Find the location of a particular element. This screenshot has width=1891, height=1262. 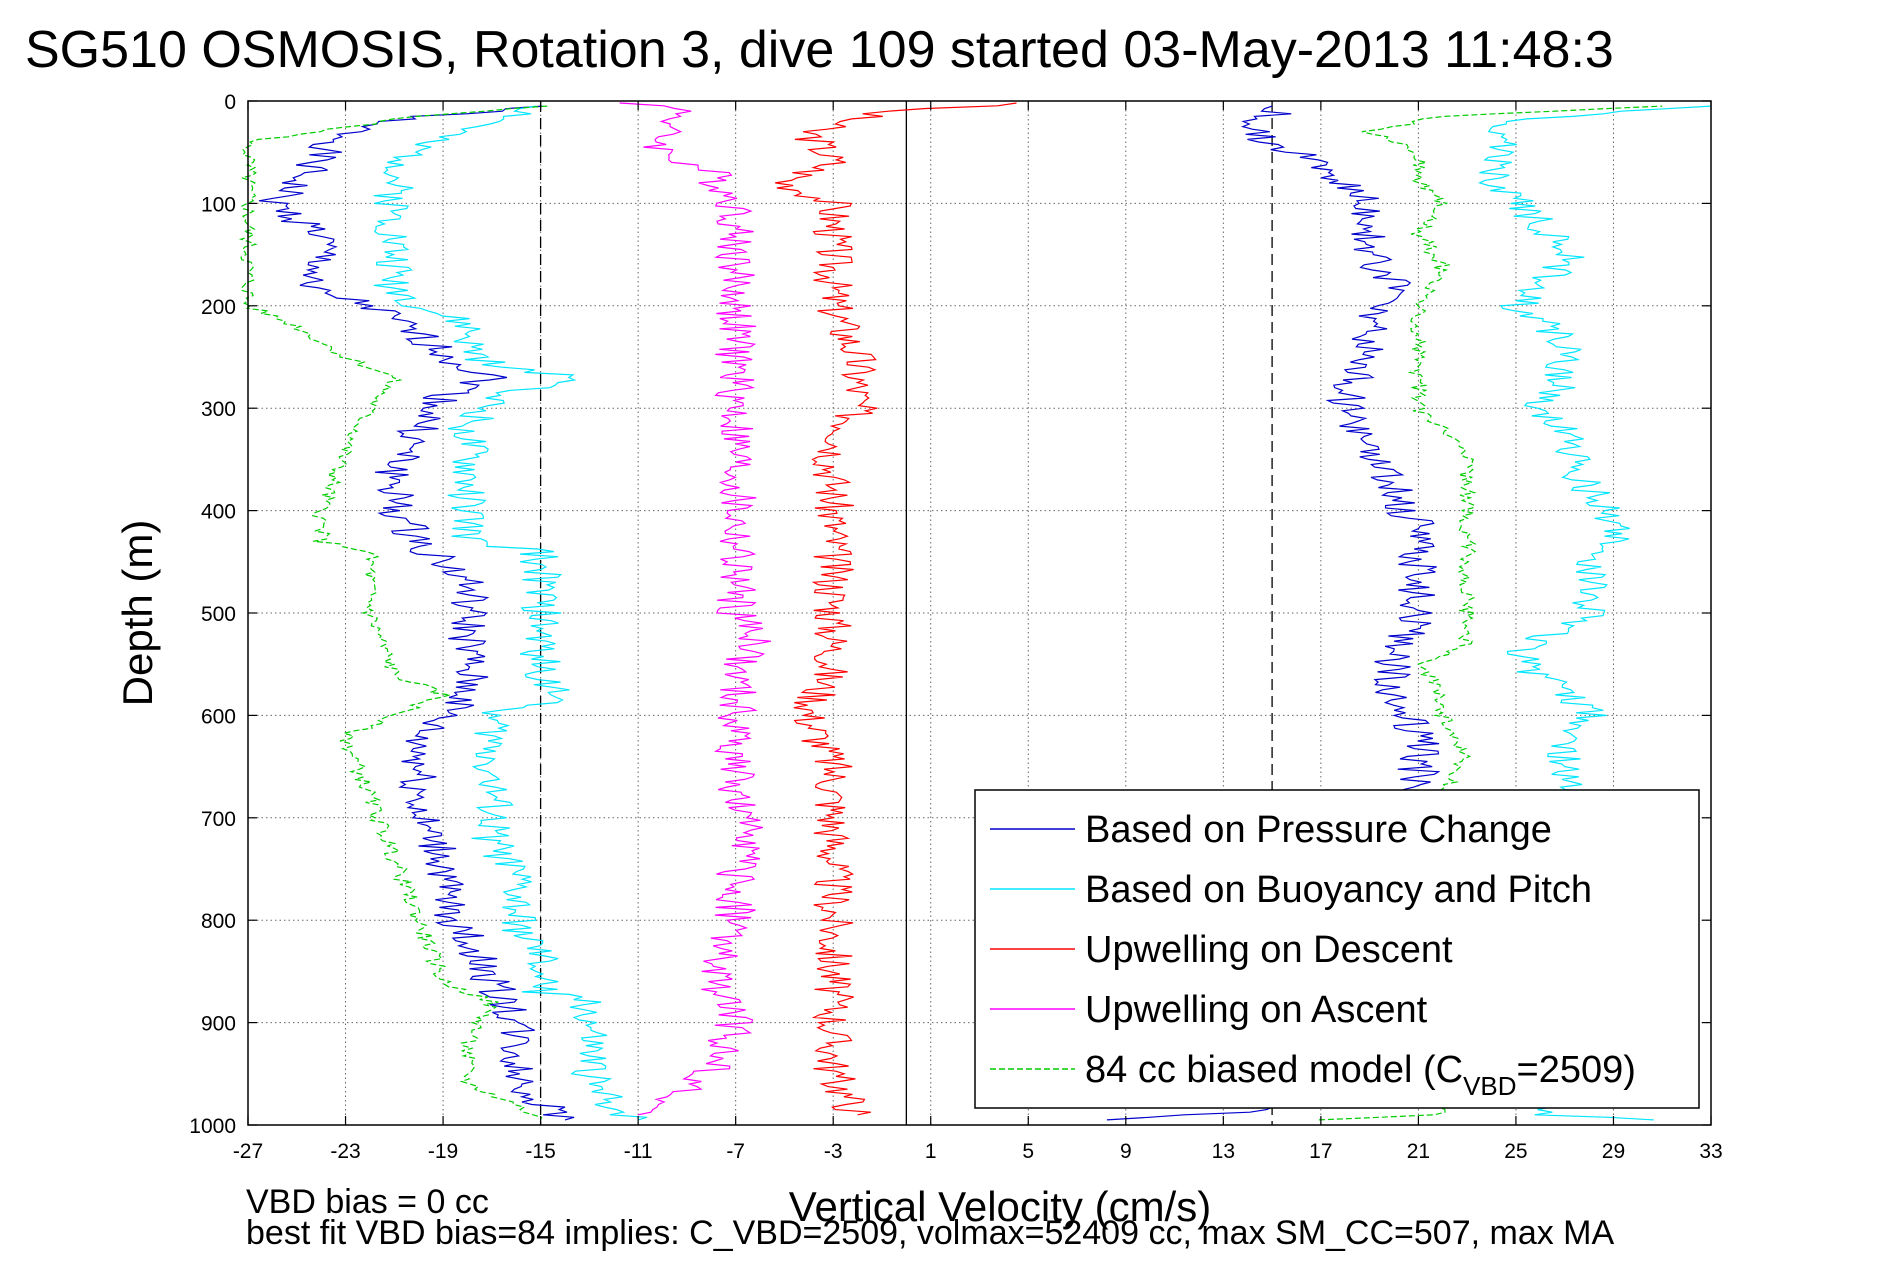

x-tick-label: 17 is located at coordinates (1320, 1151).